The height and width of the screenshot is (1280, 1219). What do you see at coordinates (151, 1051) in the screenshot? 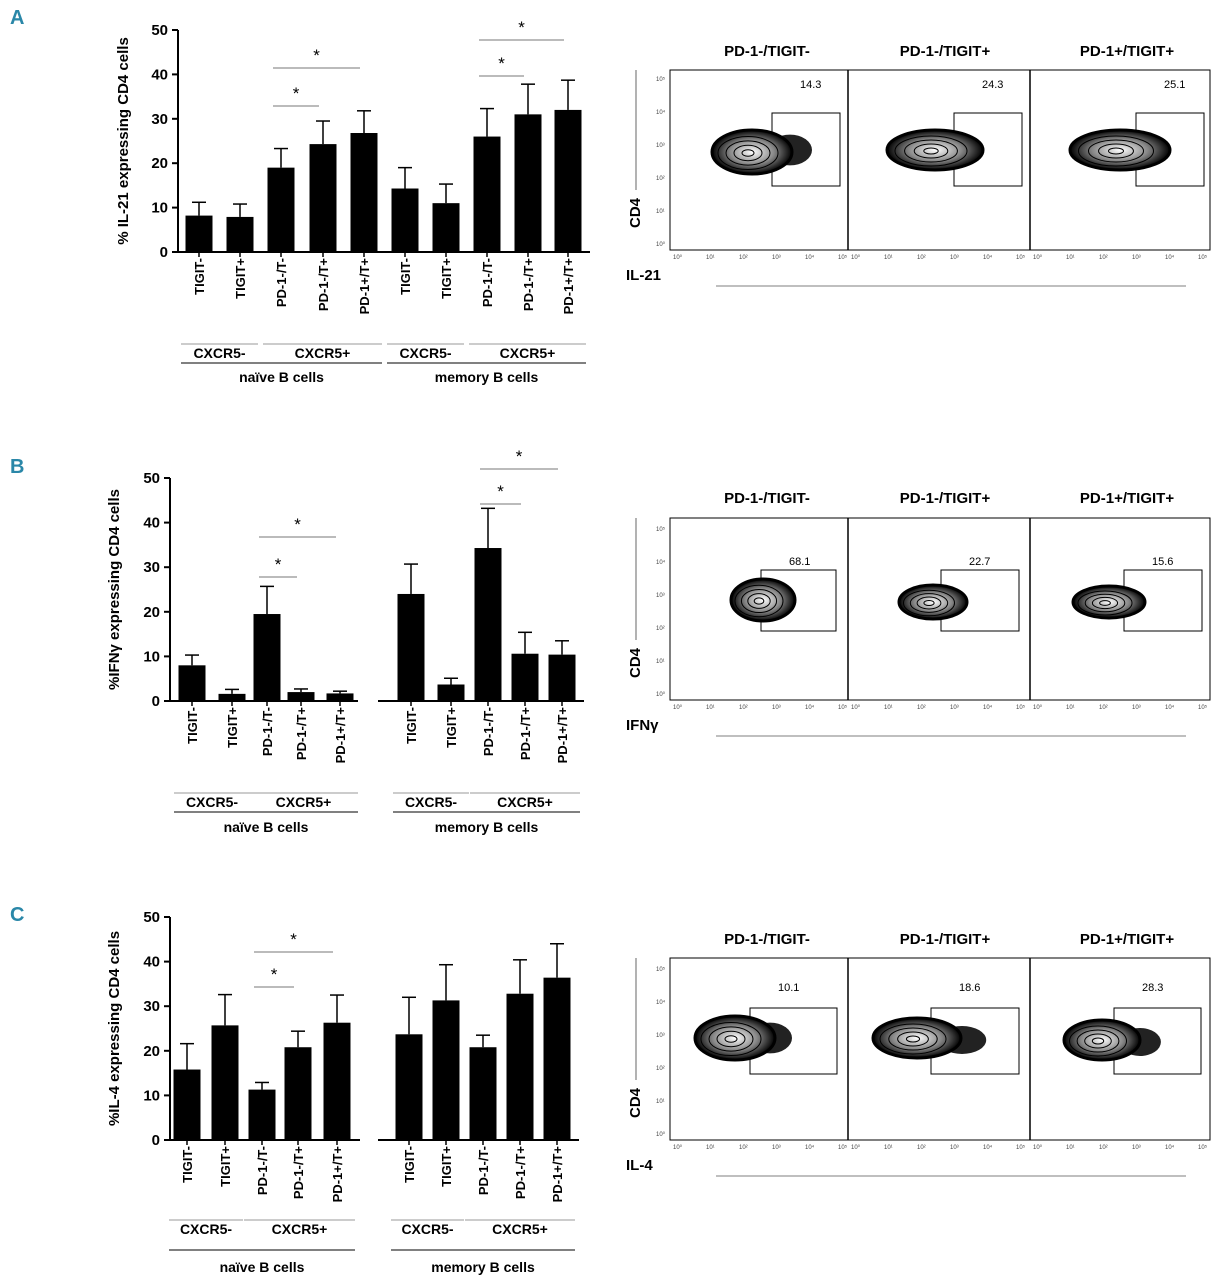
I see `y-tick-label: 20` at bounding box center [151, 1051].